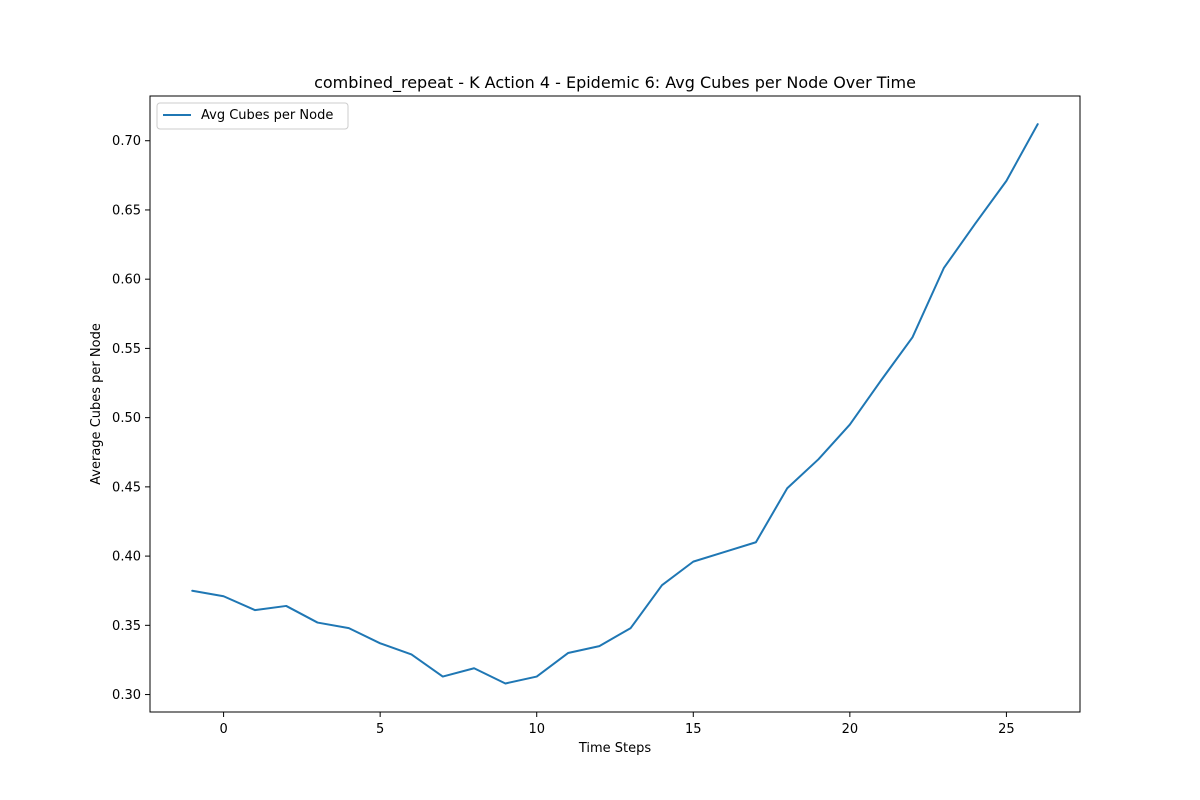 The width and height of the screenshot is (1200, 800). Describe the element at coordinates (126, 695) in the screenshot. I see `y-tick-label: 0.30` at that location.